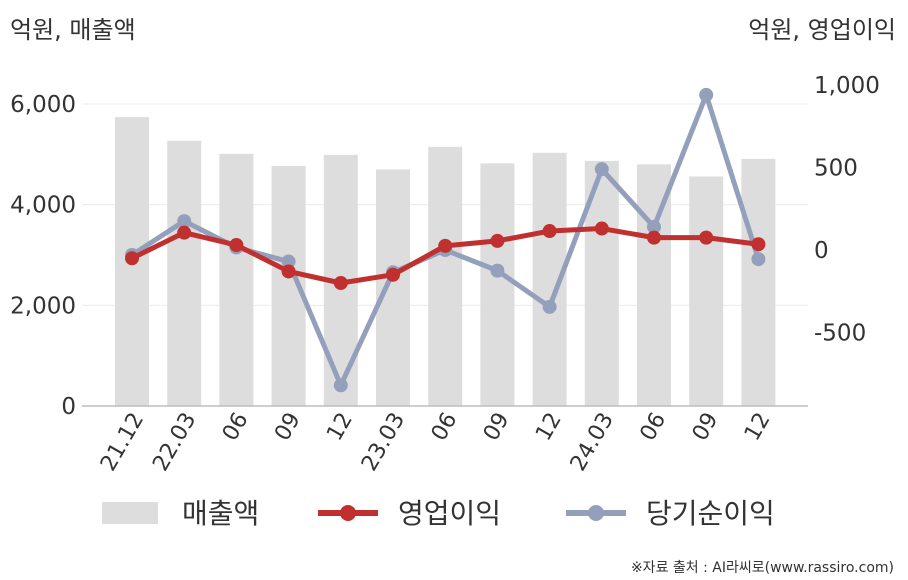 The height and width of the screenshot is (580, 908). I want to click on left-tick-label-2: 4,000, so click(43, 206).